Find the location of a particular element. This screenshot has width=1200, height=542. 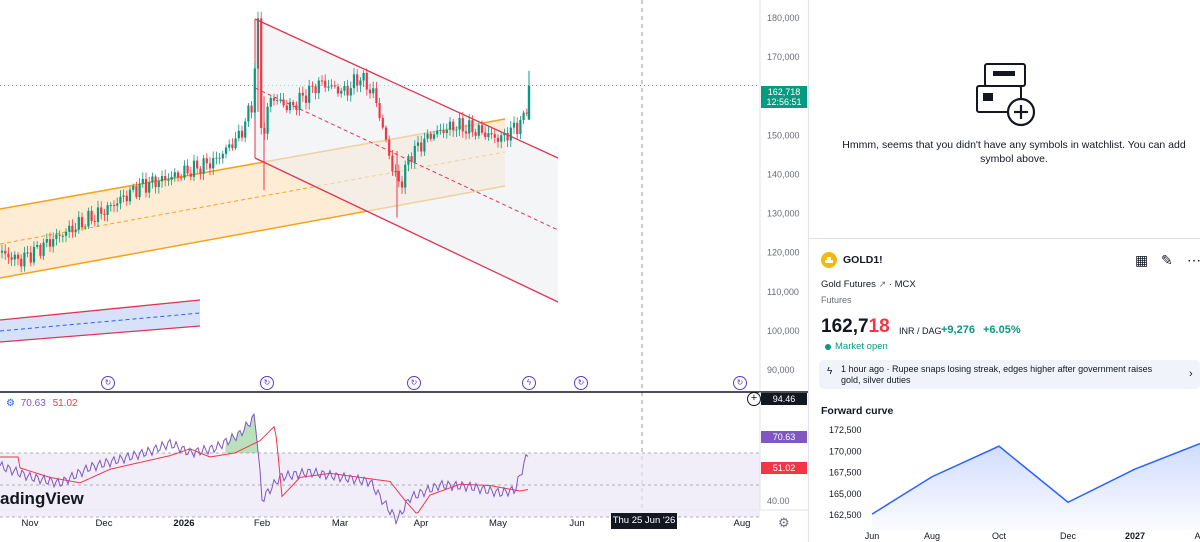

price-axis-tick: 100,000 is located at coordinates (783, 331).